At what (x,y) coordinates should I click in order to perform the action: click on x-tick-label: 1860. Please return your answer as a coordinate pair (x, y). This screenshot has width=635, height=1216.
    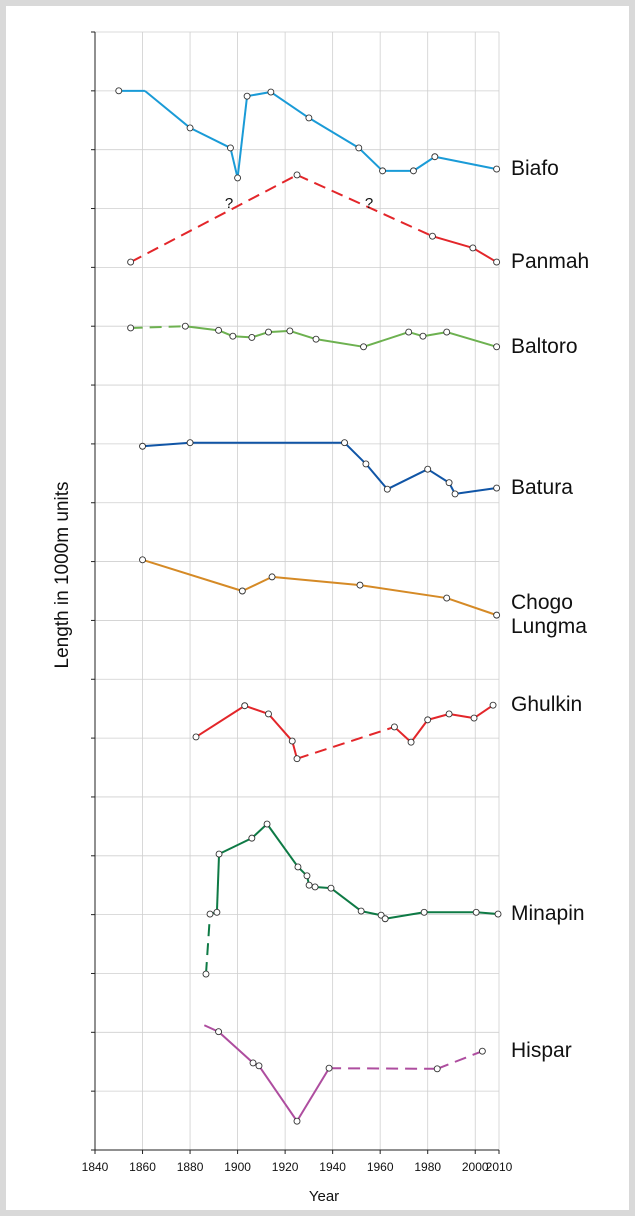
    Looking at the image, I should click on (142, 1167).